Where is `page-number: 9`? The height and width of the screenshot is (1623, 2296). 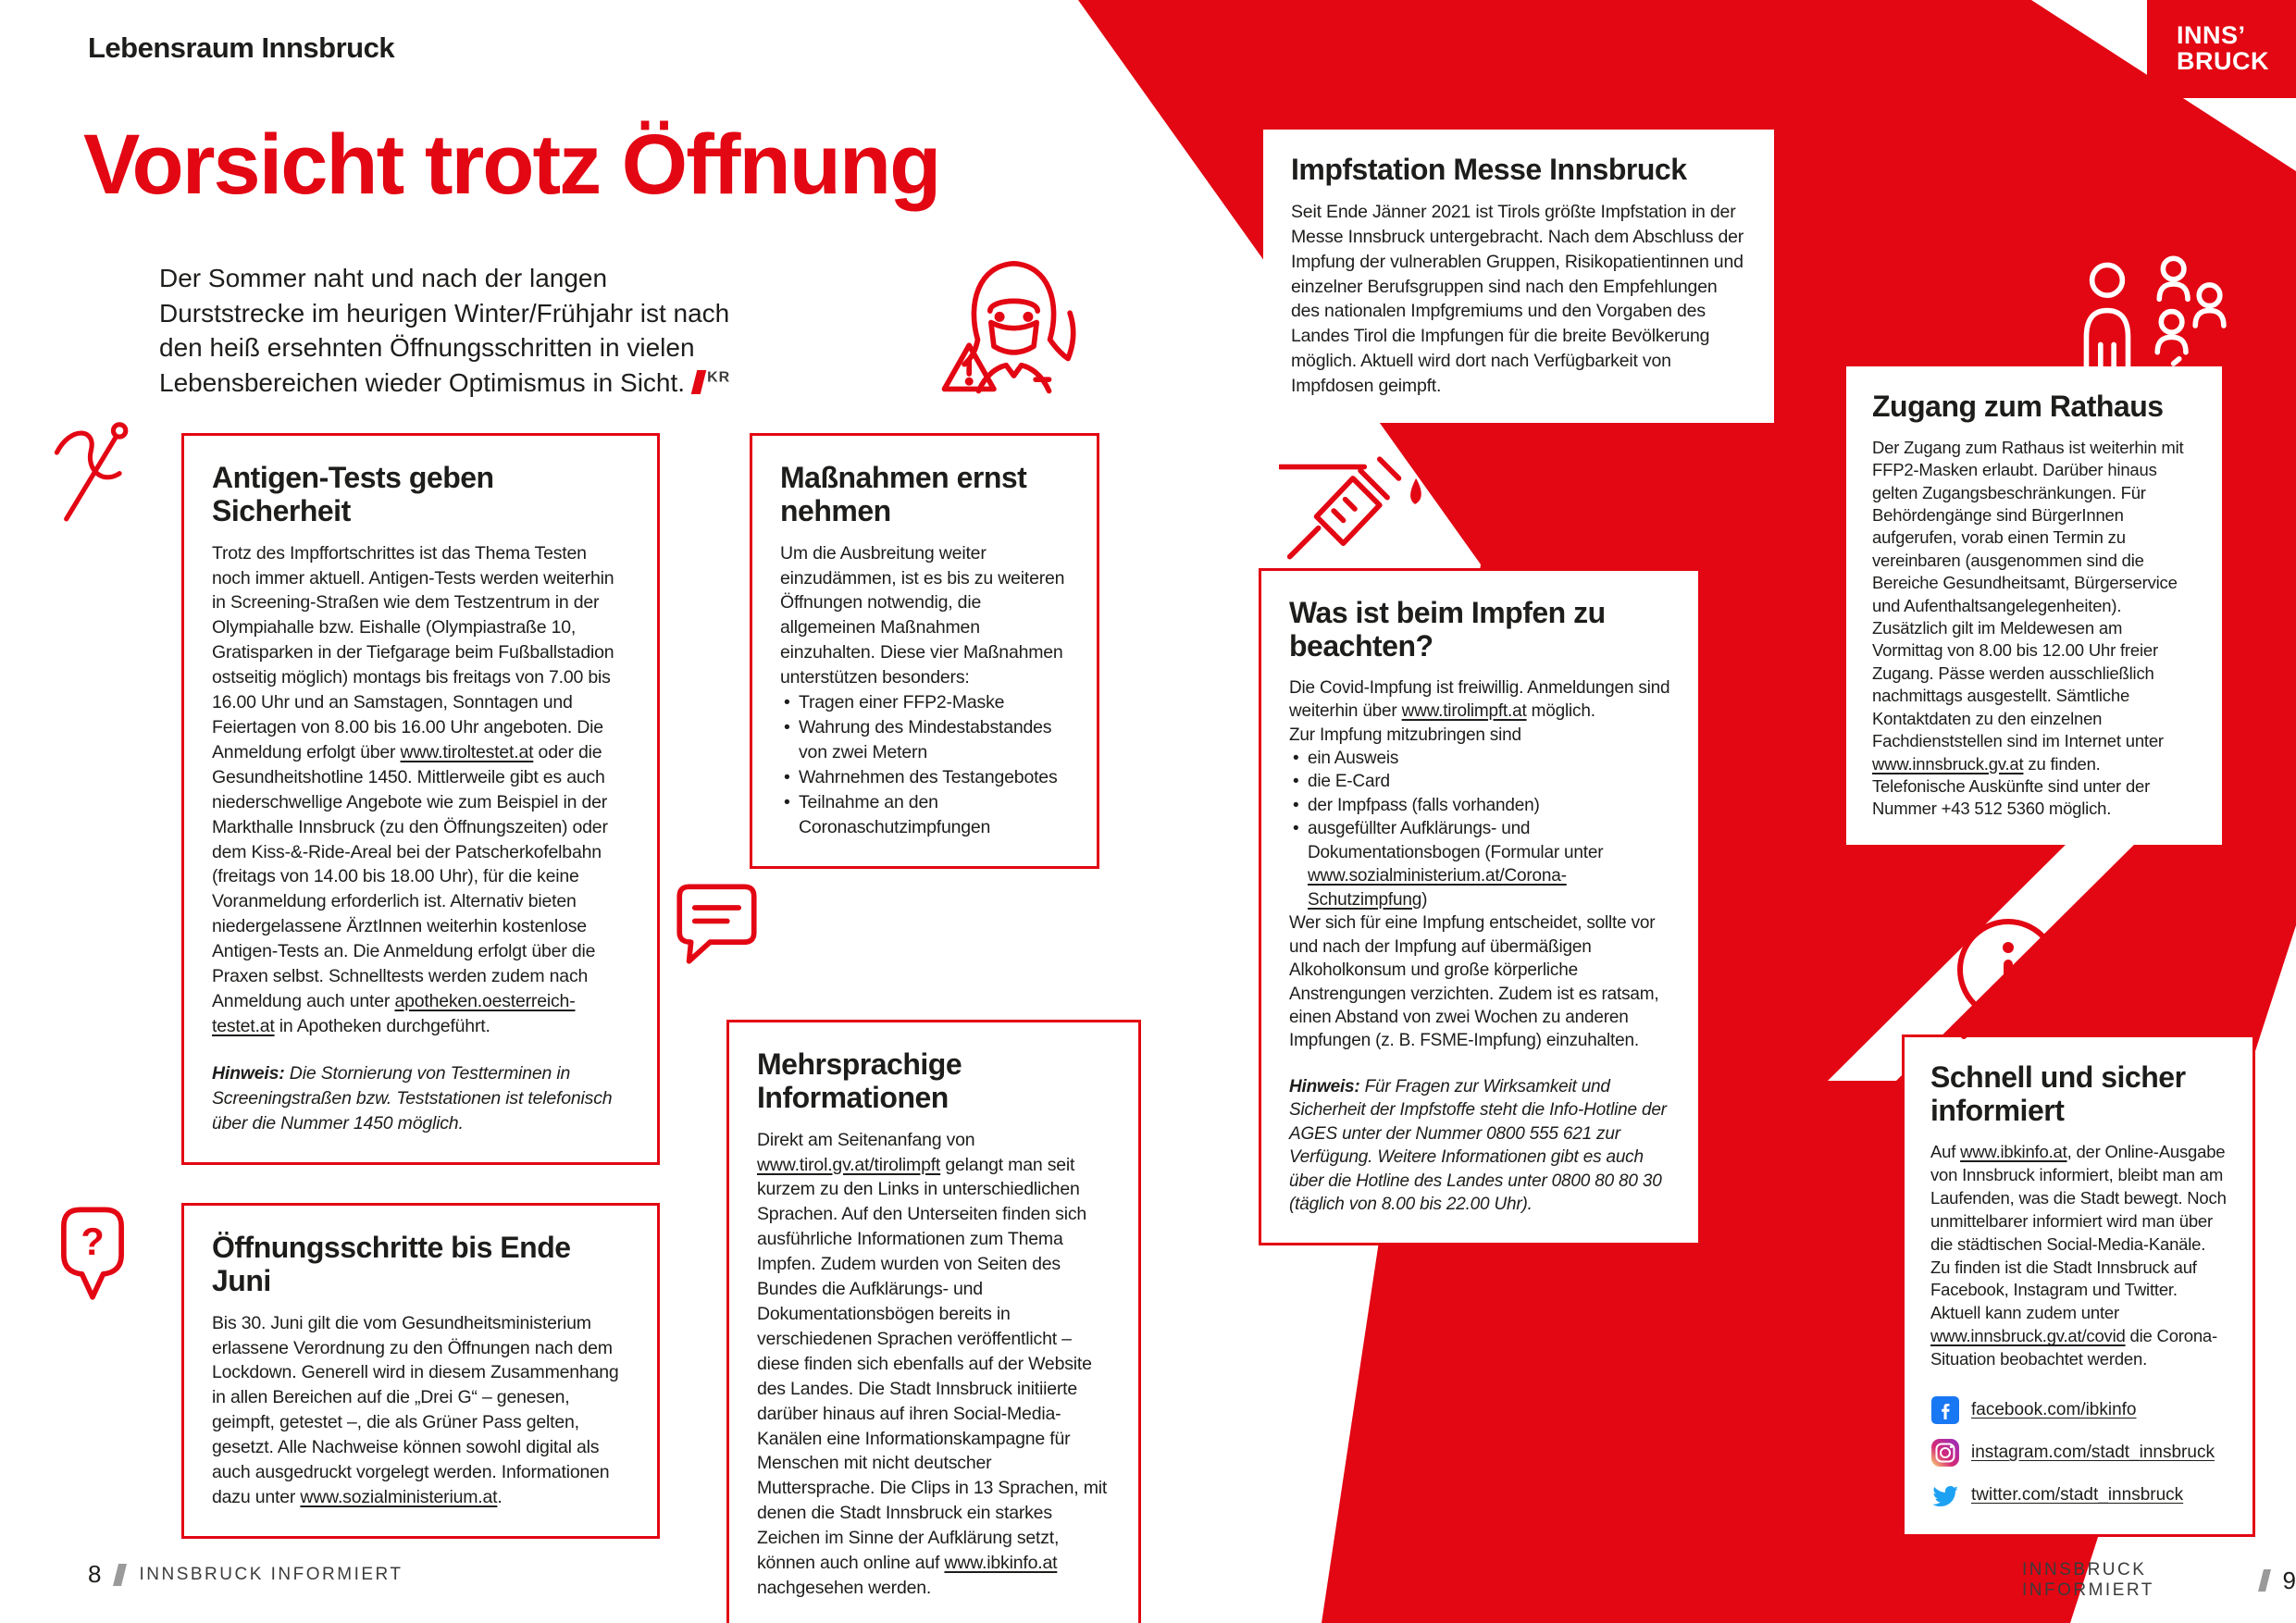 page-number: 9 is located at coordinates (2289, 1580).